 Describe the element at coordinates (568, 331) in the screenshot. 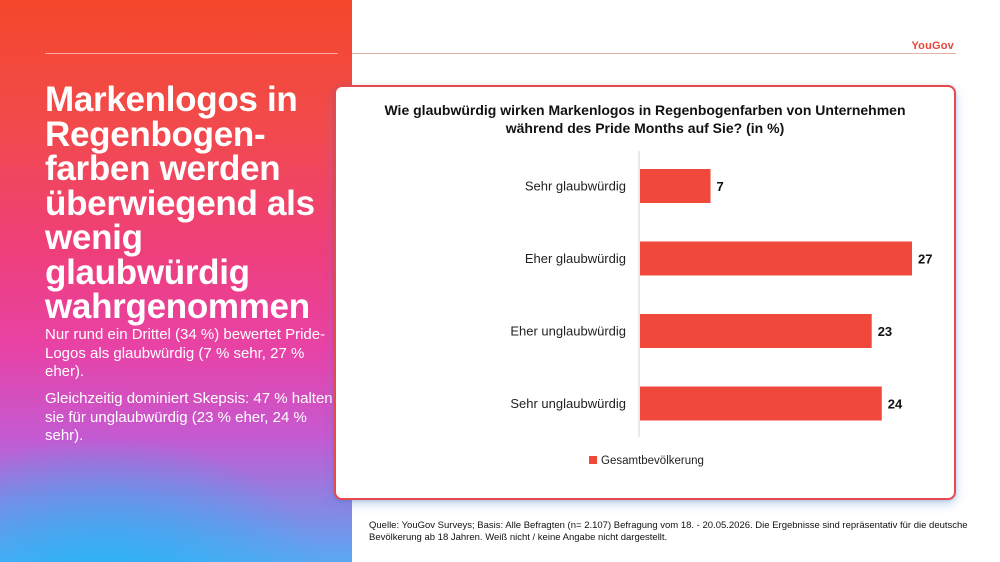

I see `category-label: Eher unglaubwürdig` at that location.